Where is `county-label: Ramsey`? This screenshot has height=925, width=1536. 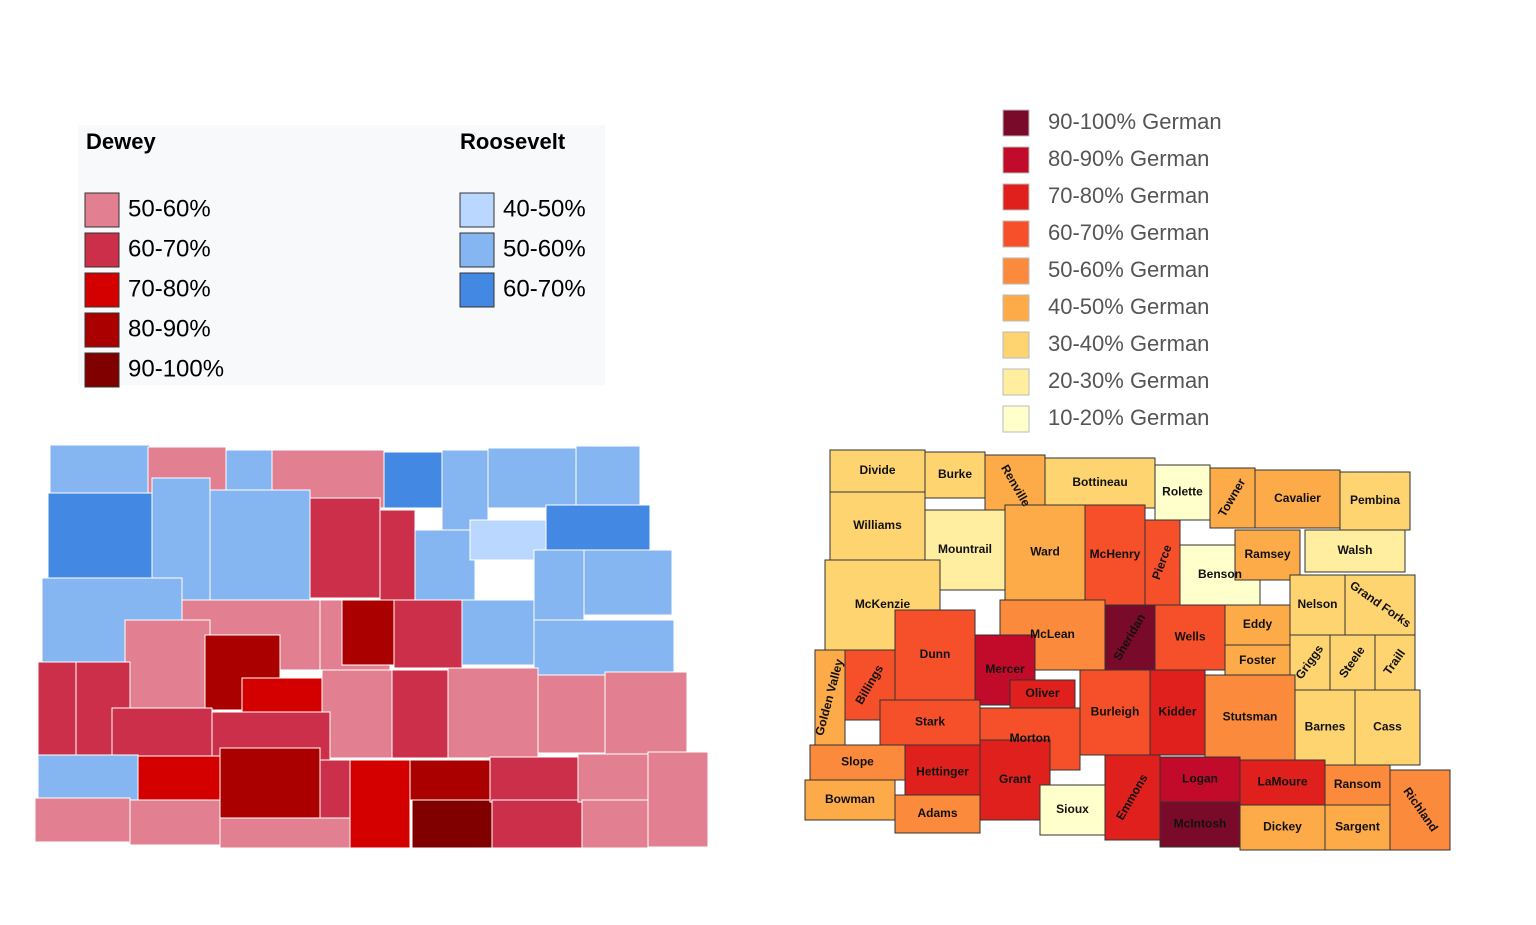
county-label: Ramsey is located at coordinates (1267, 554).